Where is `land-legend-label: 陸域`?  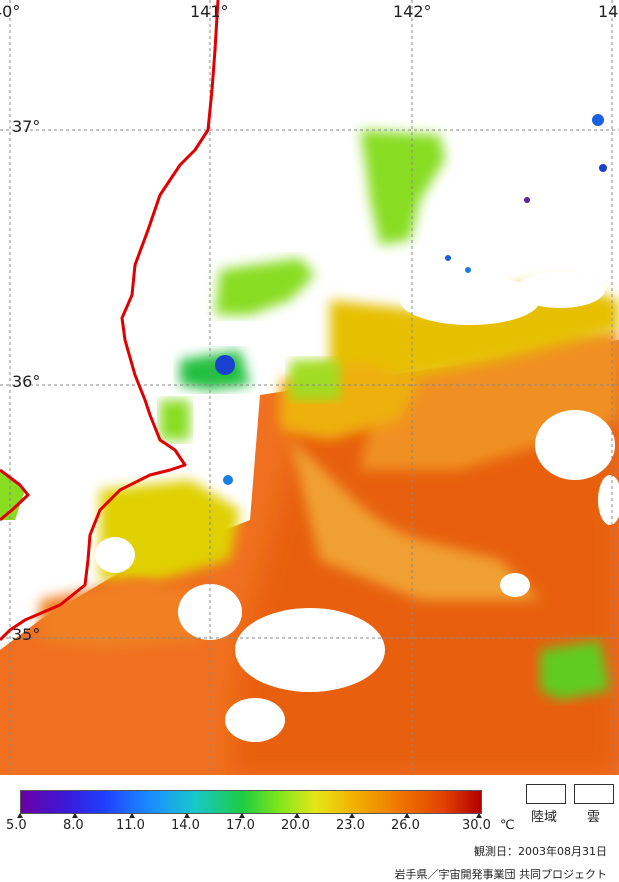
land-legend-label: 陸域 is located at coordinates (544, 817).